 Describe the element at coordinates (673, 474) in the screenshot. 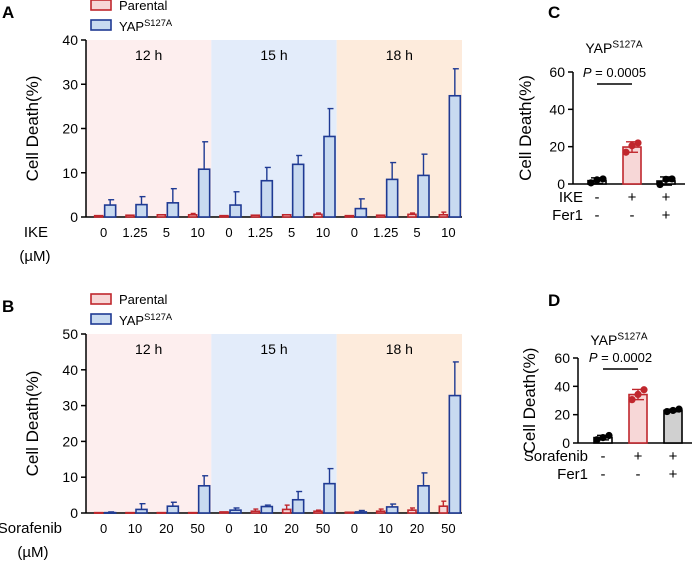

I see `row-mark-D-1-2: +` at that location.